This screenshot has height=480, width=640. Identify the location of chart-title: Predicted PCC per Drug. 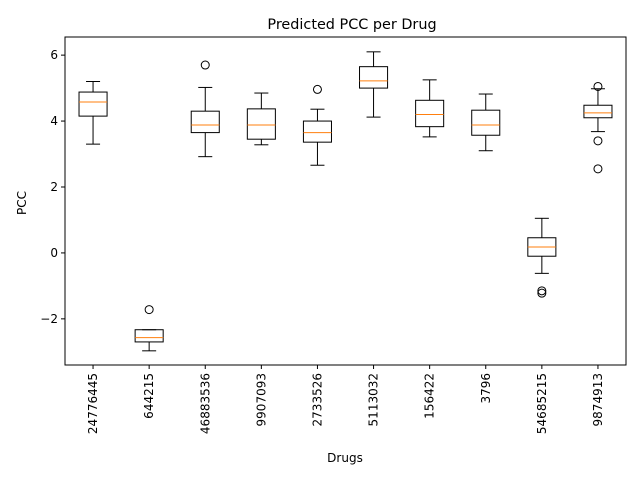
(351, 25).